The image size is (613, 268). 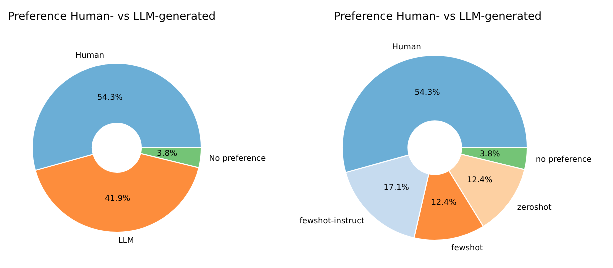 I want to click on slice-label: zeroshot, so click(x=534, y=207).